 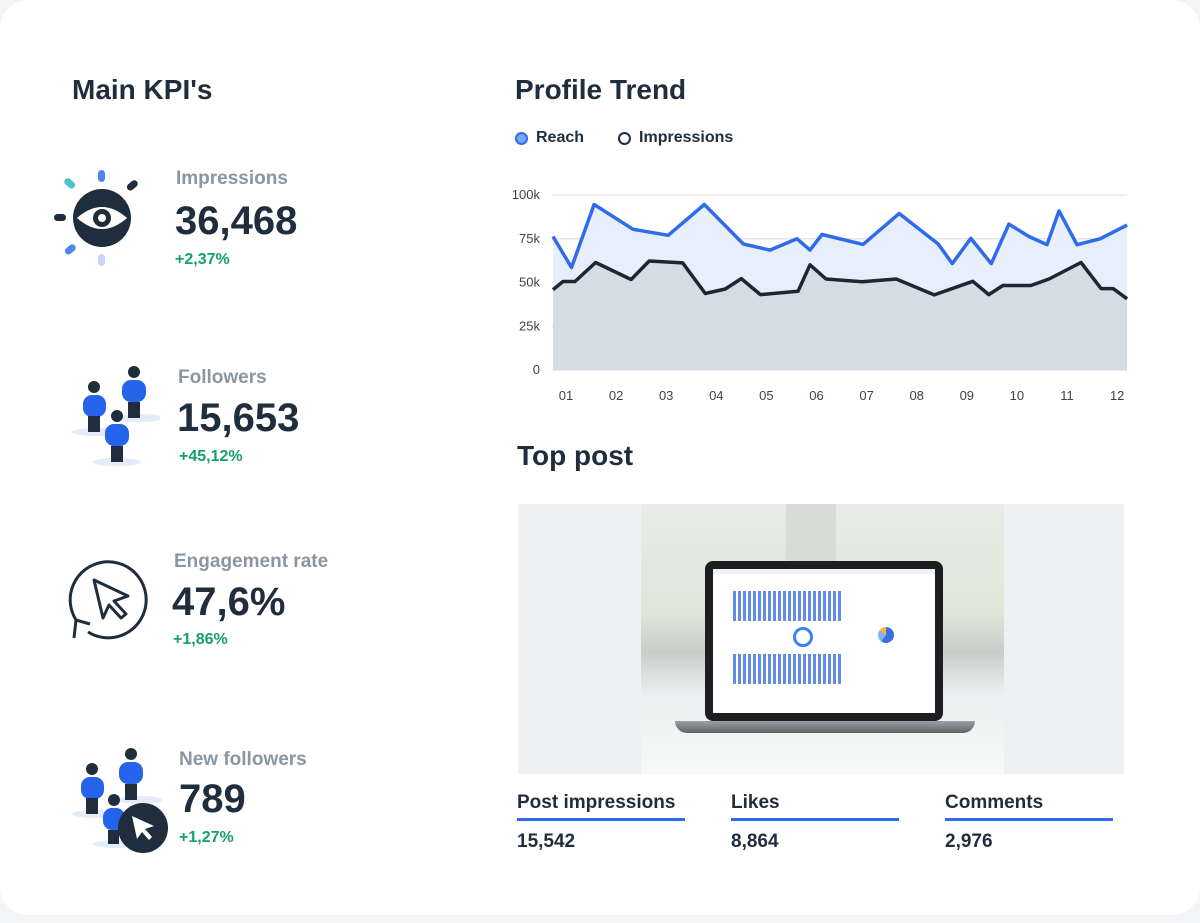 What do you see at coordinates (1017, 395) in the screenshot?
I see `x-tick-label: 10` at bounding box center [1017, 395].